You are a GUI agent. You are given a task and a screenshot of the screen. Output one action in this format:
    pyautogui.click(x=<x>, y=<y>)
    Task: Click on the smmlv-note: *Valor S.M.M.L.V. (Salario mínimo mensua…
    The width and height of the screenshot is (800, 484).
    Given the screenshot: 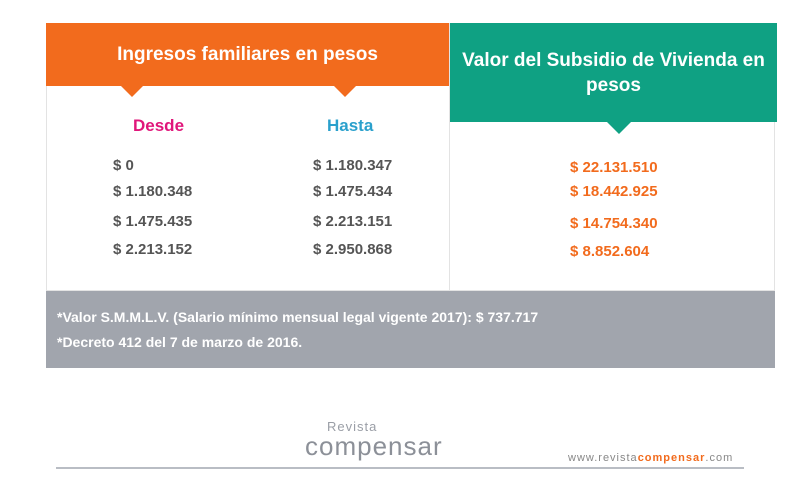 What is the action you would take?
    pyautogui.click(x=298, y=317)
    